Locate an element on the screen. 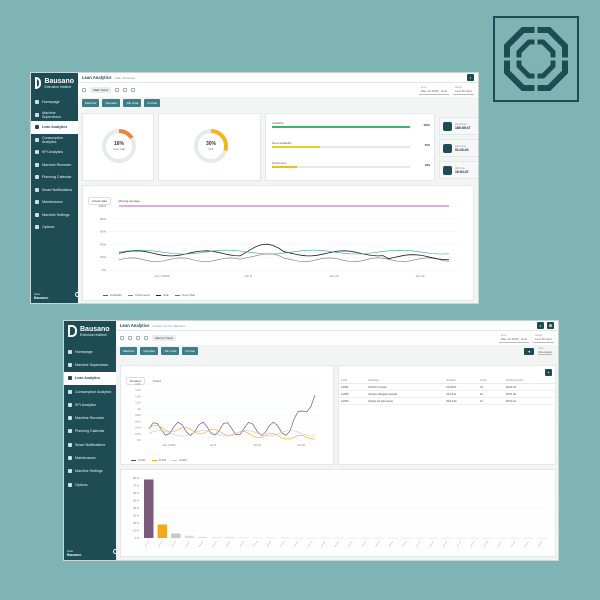  column-header: Duration/Count is located at coordinates (529, 381).